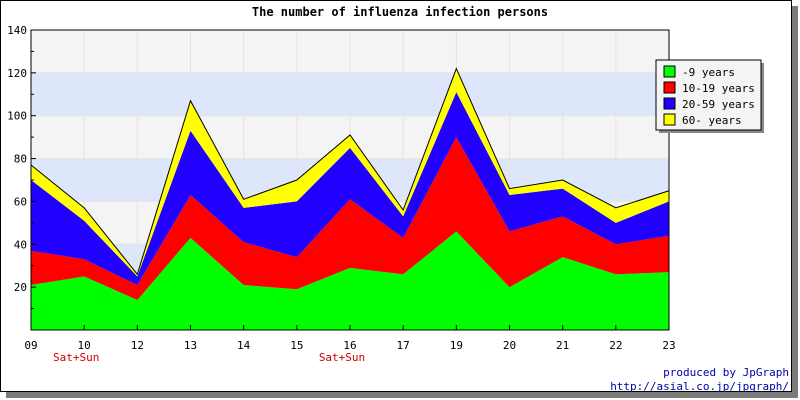 The image size is (800, 400). I want to click on y-tick-label: 60, so click(20, 201).